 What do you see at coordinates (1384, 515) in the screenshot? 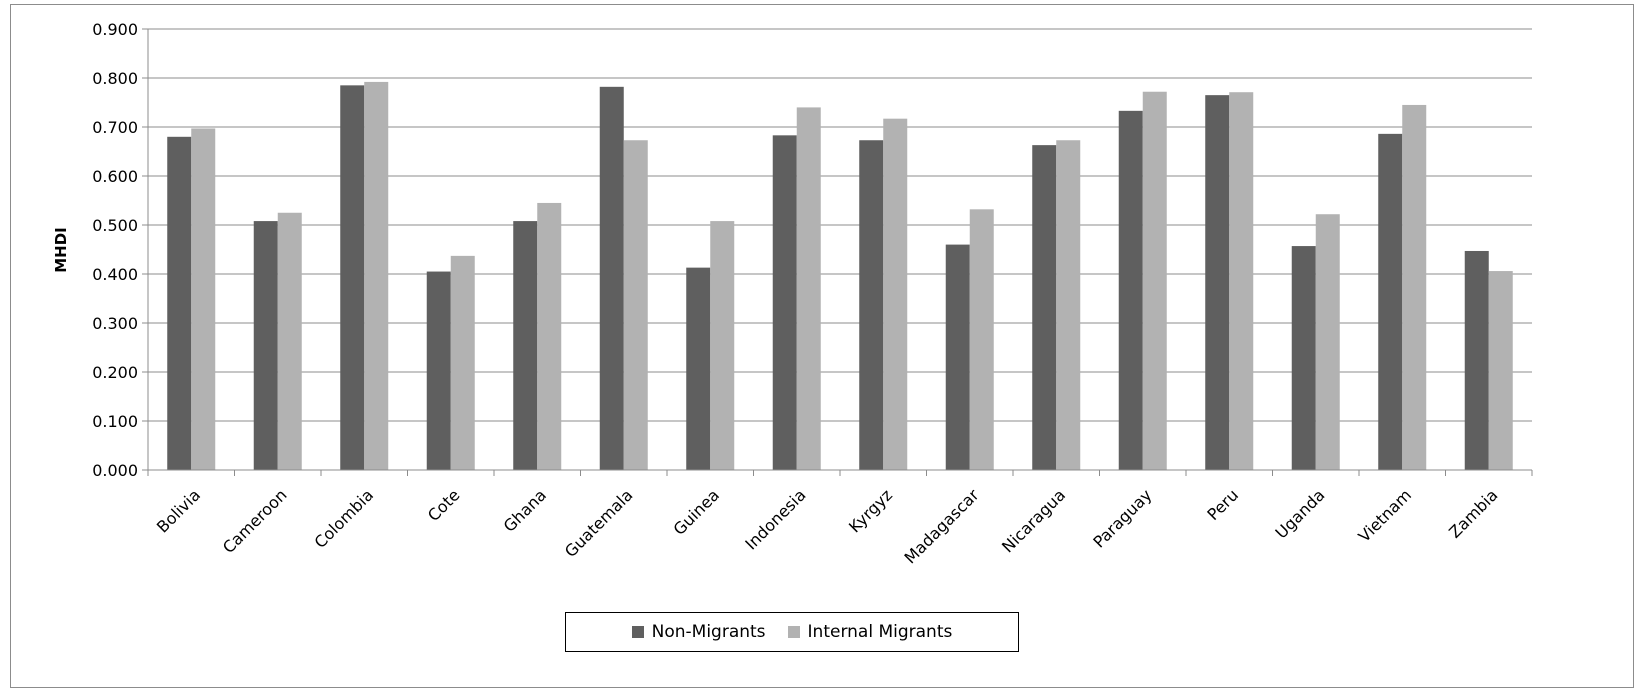
I see `x-tick-label: Vietnam` at bounding box center [1384, 515].